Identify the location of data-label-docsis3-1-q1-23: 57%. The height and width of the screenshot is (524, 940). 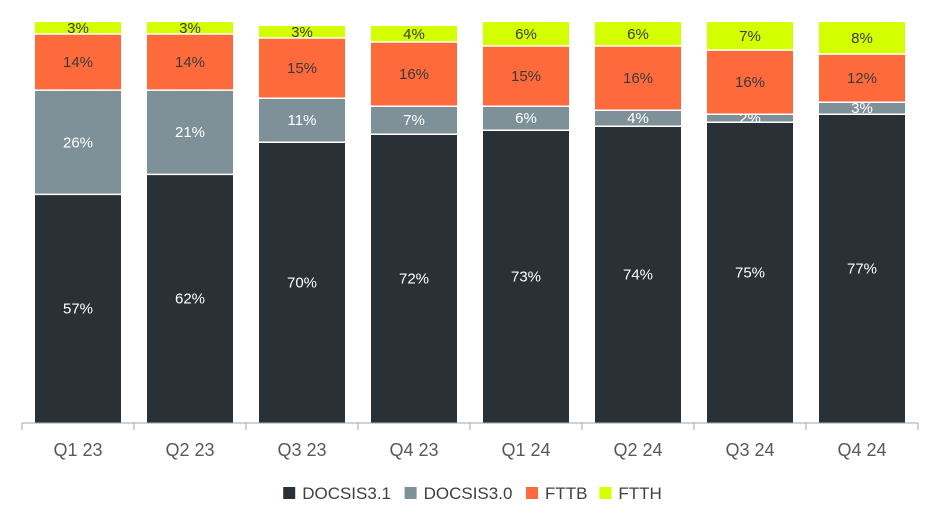
(78, 309).